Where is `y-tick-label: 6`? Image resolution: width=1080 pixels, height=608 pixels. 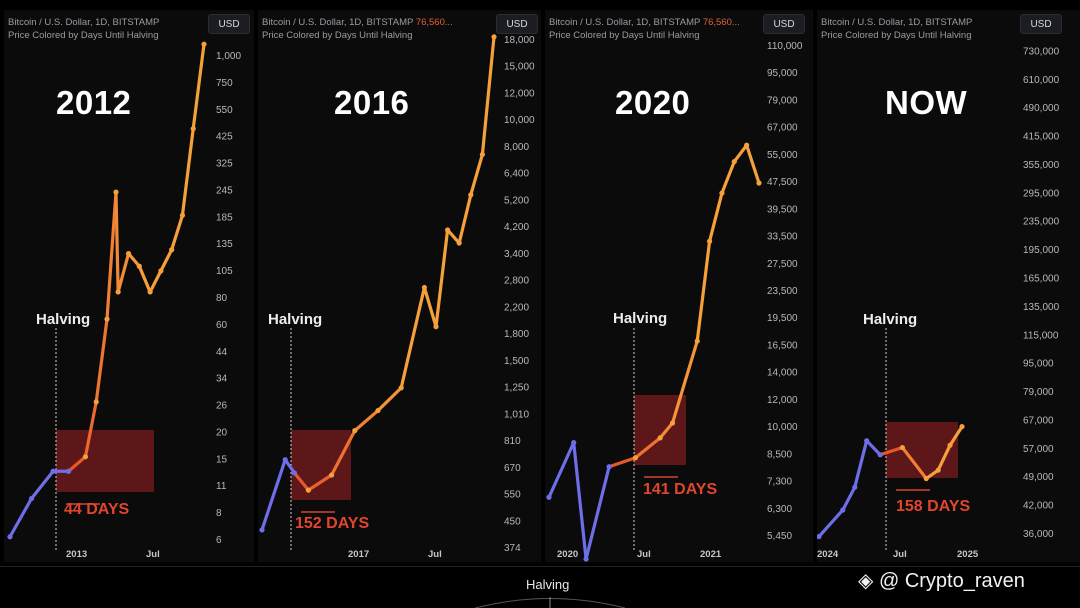 y-tick-label: 6 is located at coordinates (219, 540).